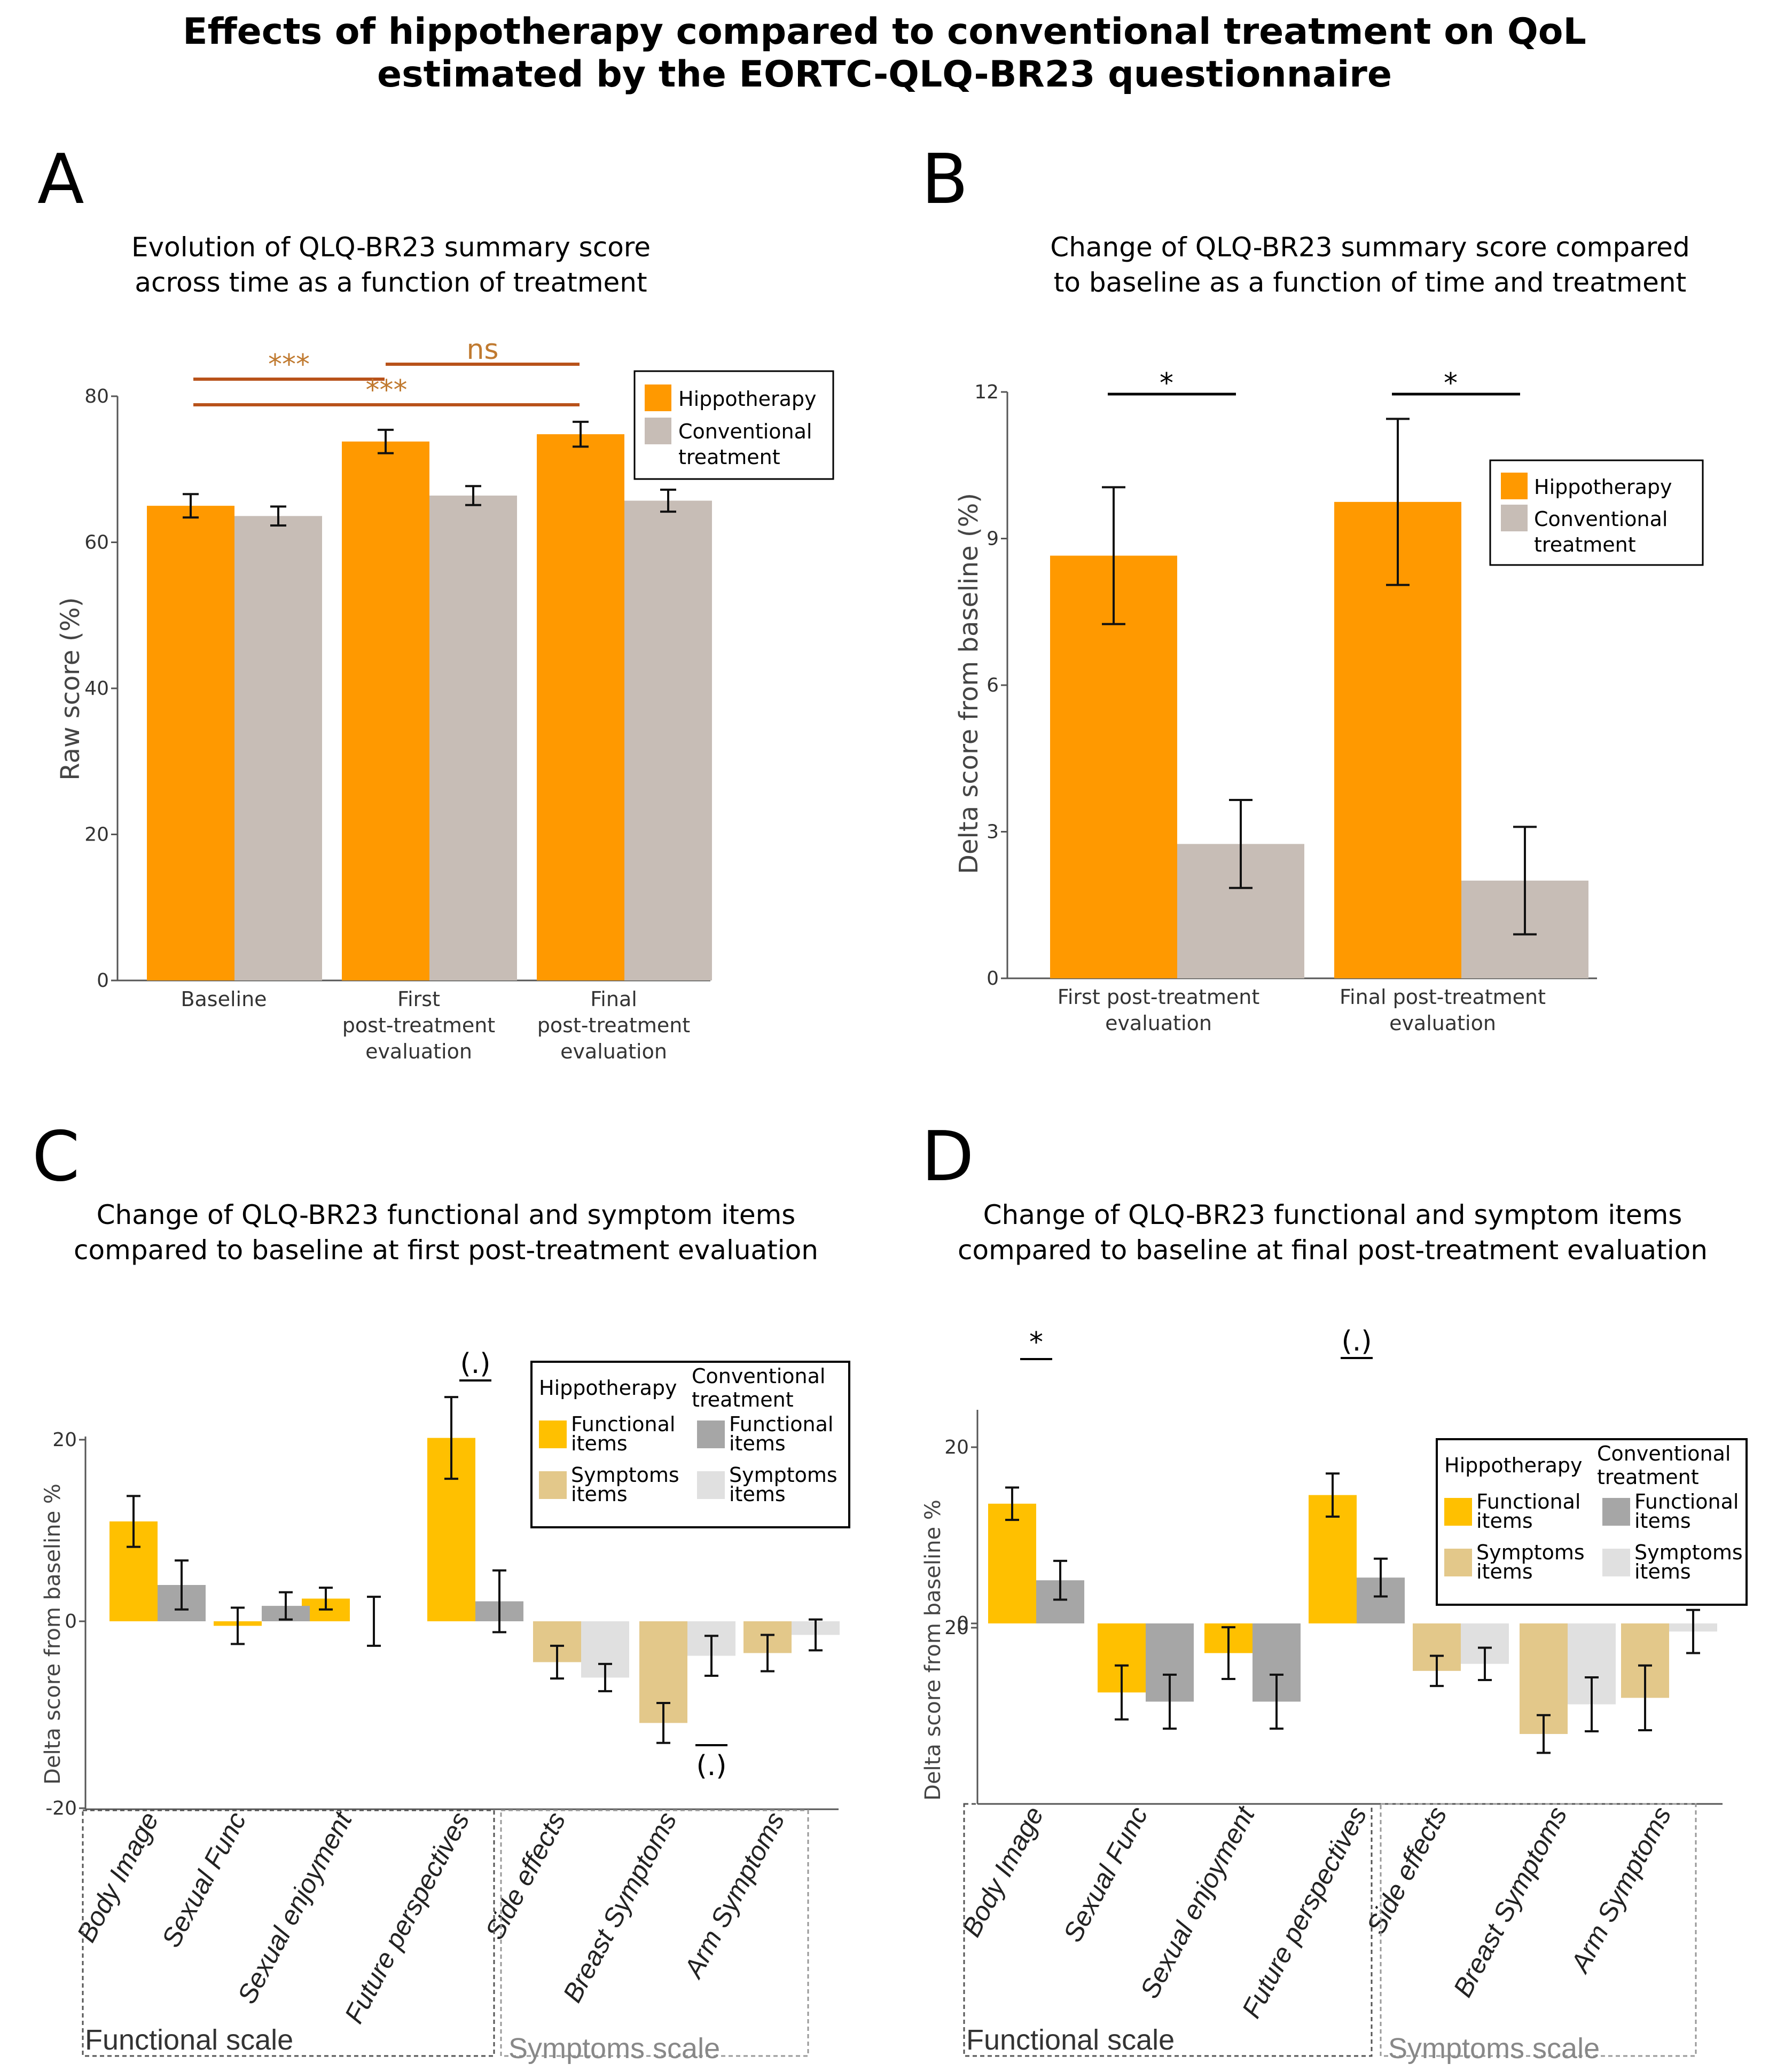 The image size is (1769, 2072). What do you see at coordinates (61, 1808) in the screenshot?
I see `y-tick-label: -20` at bounding box center [61, 1808].